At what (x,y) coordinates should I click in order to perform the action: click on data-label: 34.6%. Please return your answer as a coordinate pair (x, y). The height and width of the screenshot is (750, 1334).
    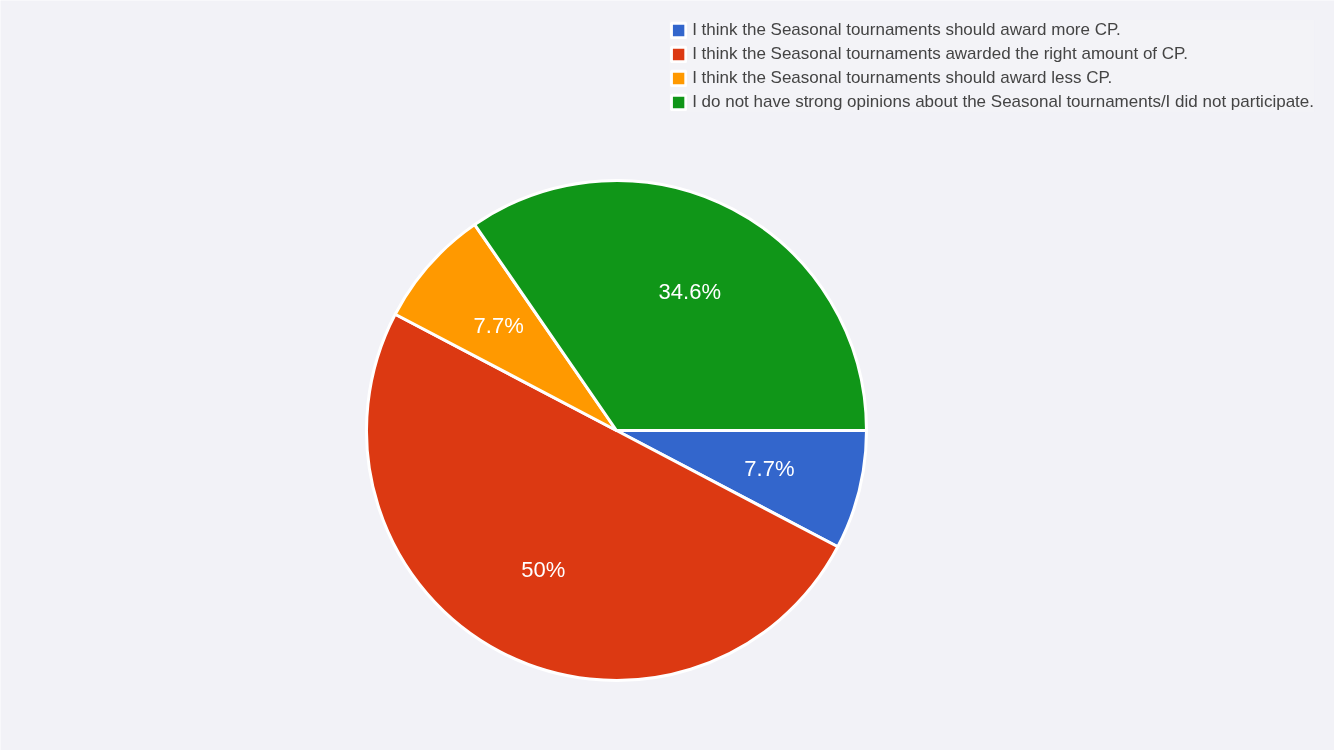
    Looking at the image, I should click on (689, 291).